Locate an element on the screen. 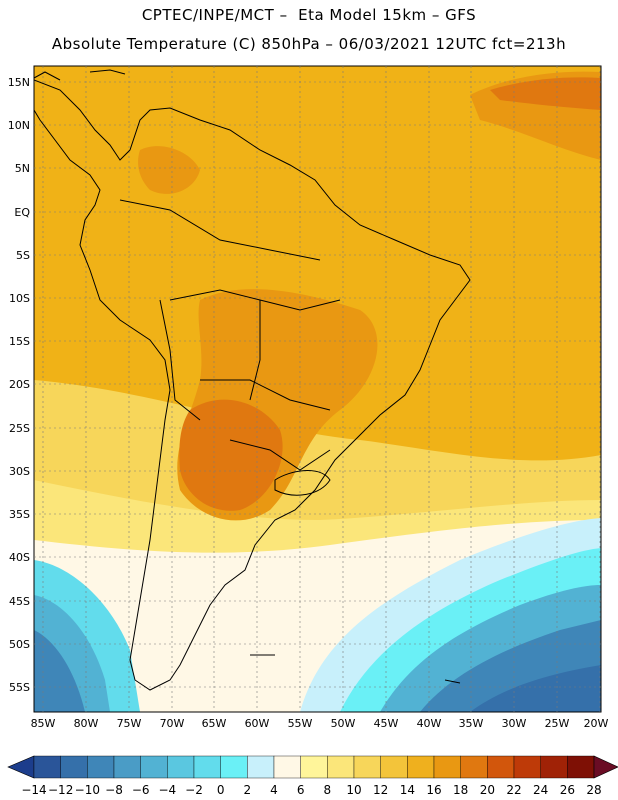  field-pacific-coldest is located at coordinates (59, 671).